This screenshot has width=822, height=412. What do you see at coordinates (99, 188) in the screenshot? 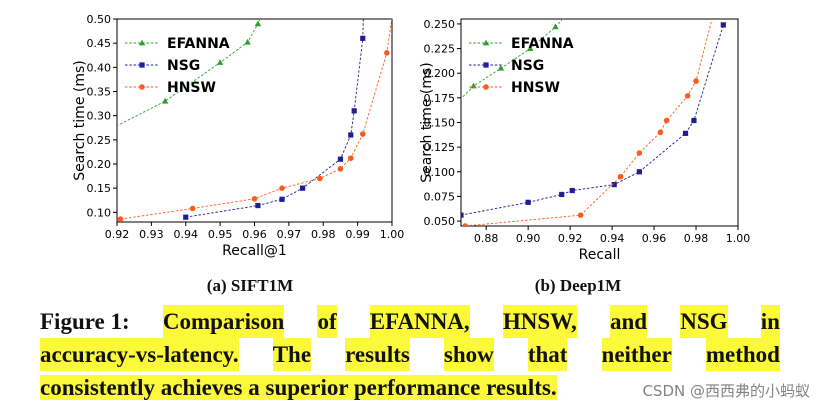
I see `y-tick-label: 0.15` at bounding box center [99, 188].